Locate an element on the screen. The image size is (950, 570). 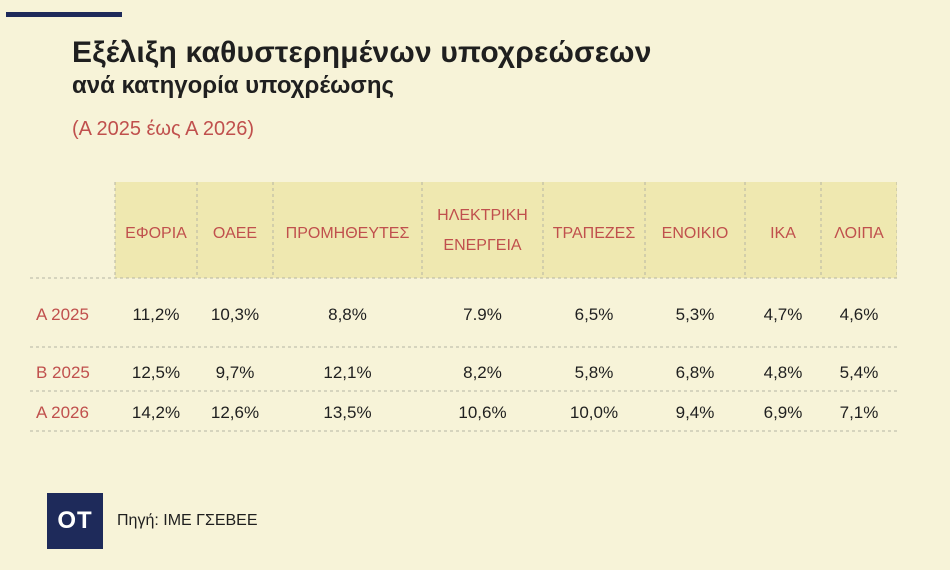
table-cell: 5,8% is located at coordinates (594, 372).